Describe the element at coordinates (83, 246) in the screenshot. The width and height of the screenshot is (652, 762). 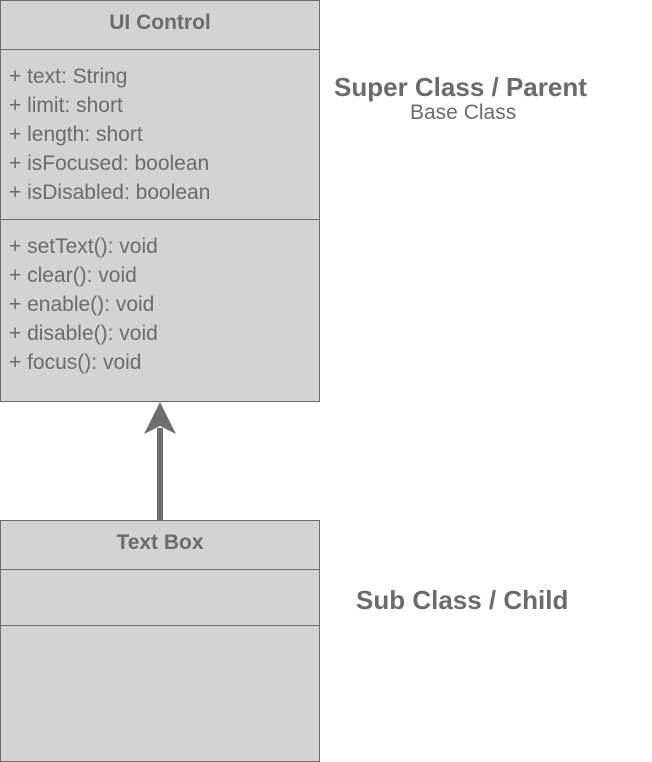
I see `method-row: + setText(): void` at that location.